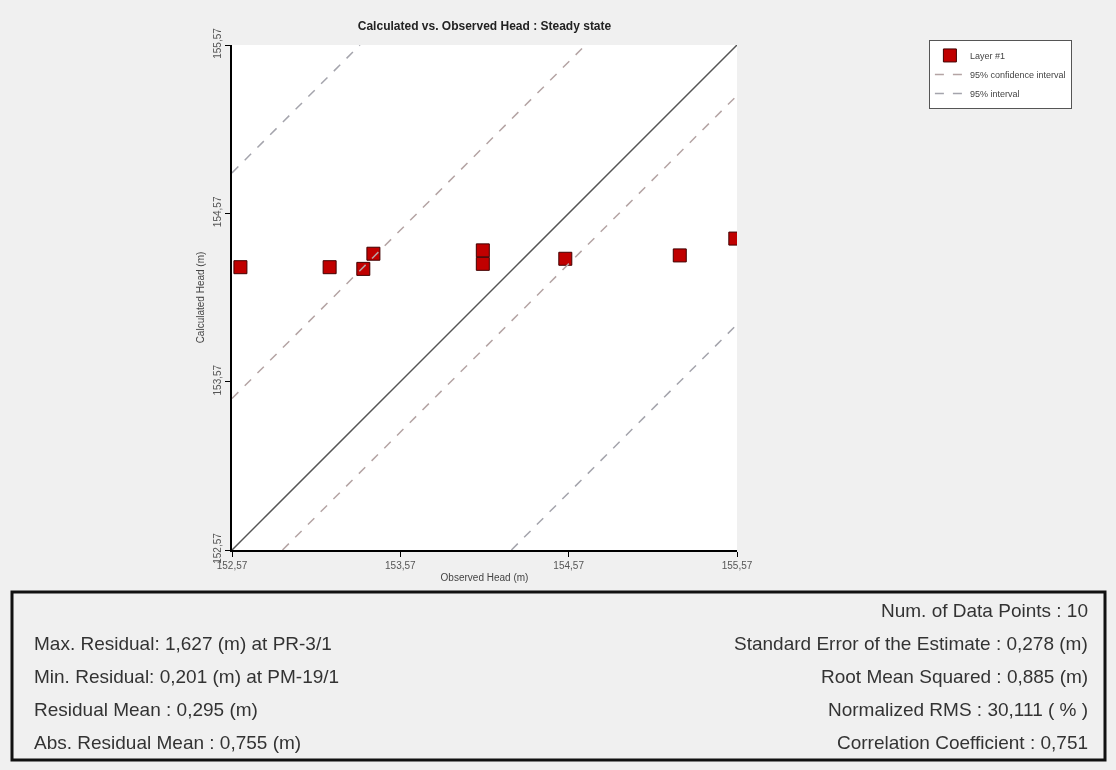  I want to click on chart-title: Calculated vs. Observed Head : Steady state, so click(484, 26).